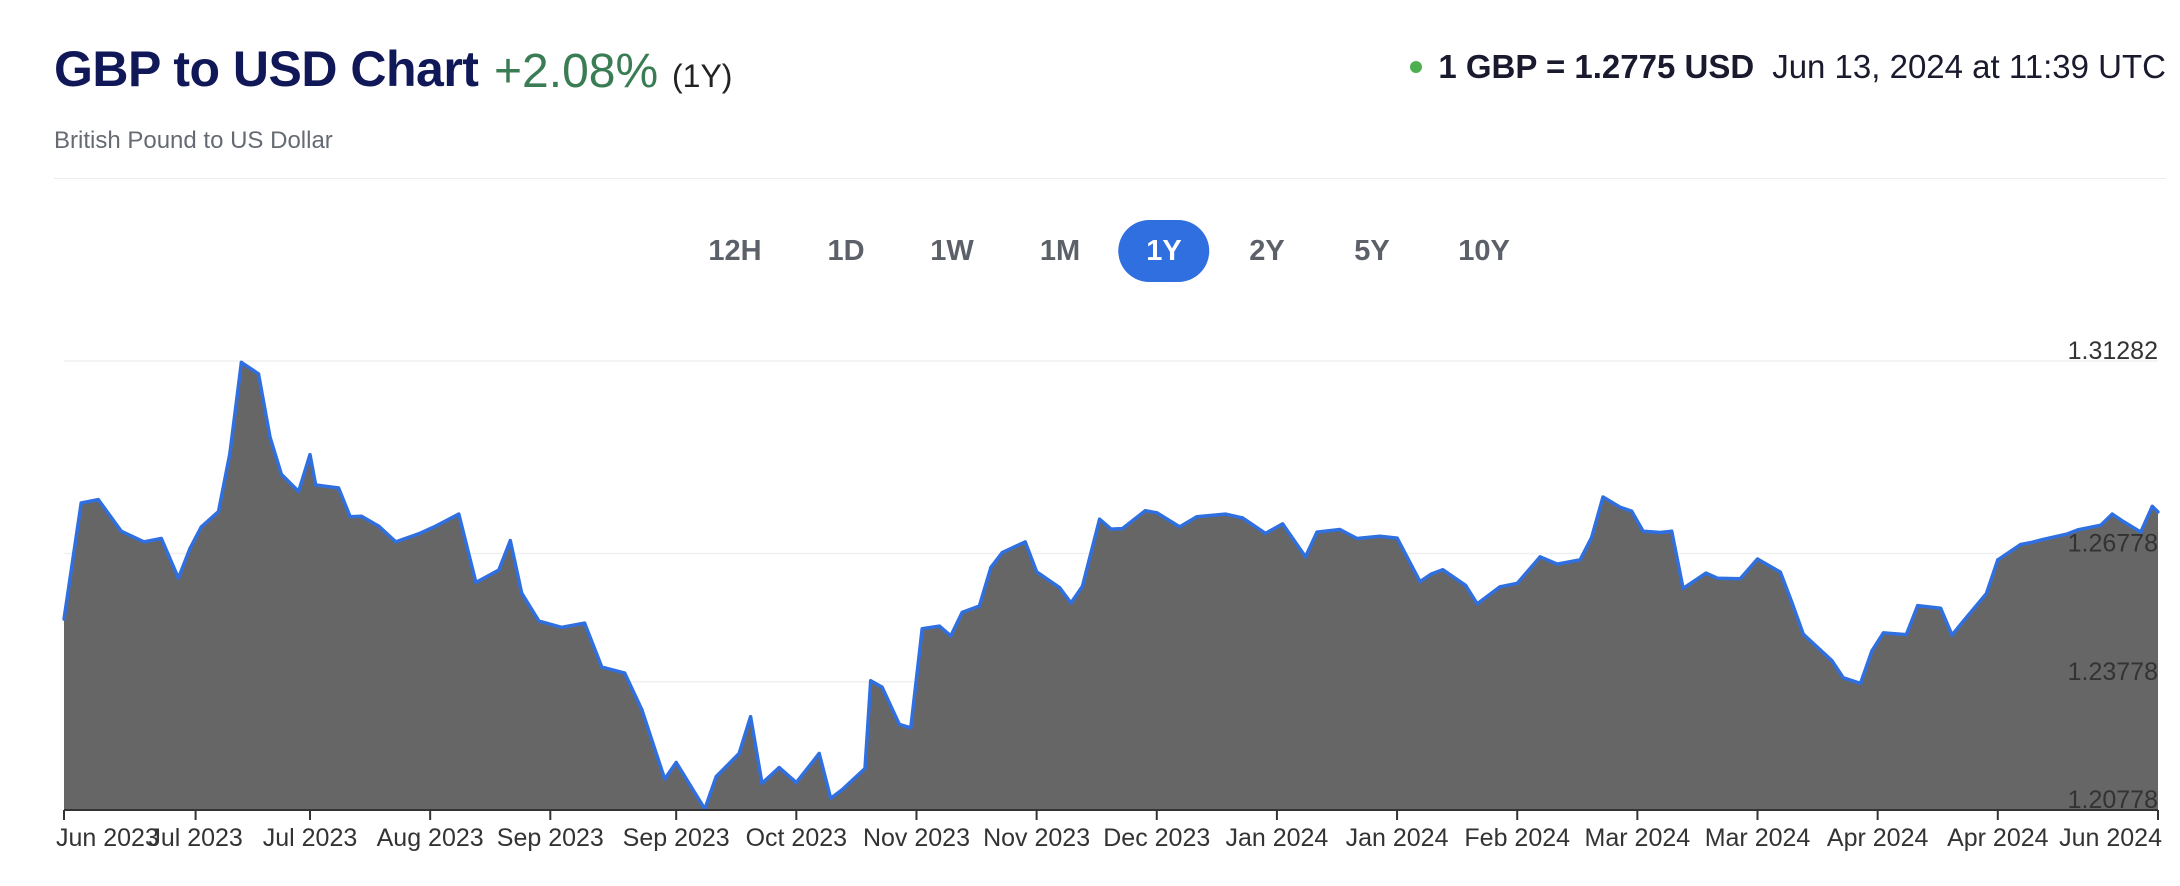 This screenshot has height=886, width=2180. Describe the element at coordinates (1372, 251) in the screenshot. I see `tab-5y: 5Y` at that location.